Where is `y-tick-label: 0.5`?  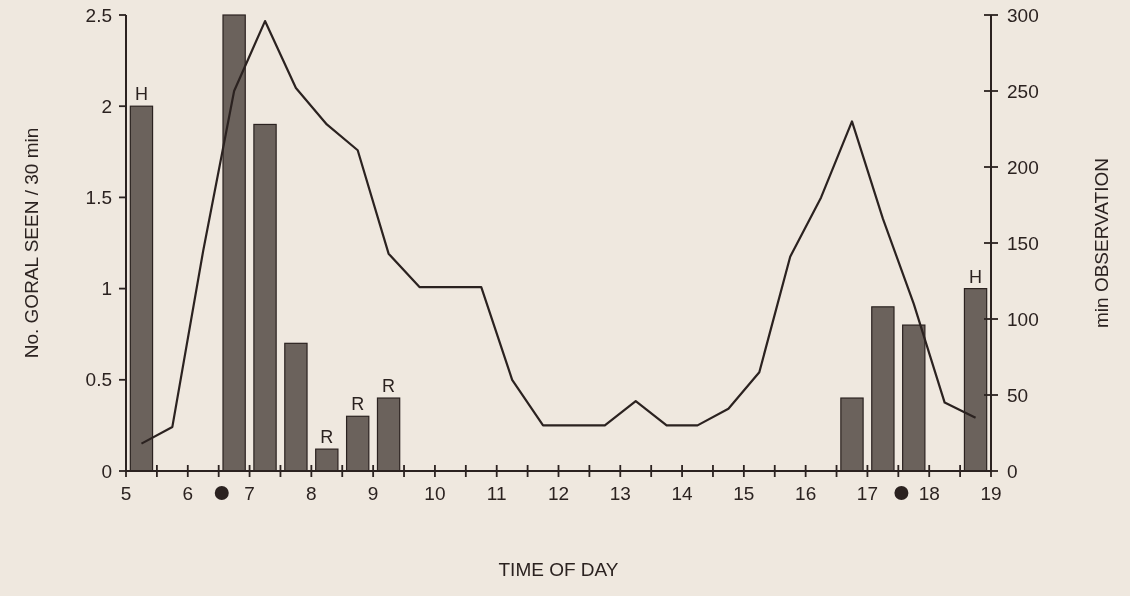
y-tick-label: 0.5 is located at coordinates (98, 380).